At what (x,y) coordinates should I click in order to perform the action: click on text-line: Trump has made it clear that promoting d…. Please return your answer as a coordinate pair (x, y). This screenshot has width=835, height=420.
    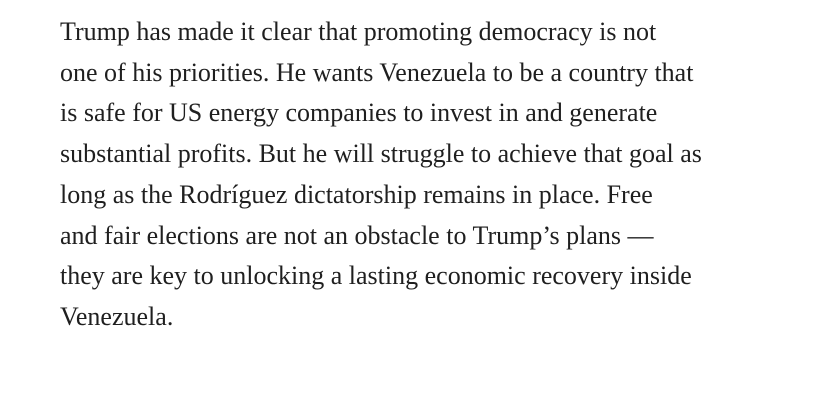
    Looking at the image, I should click on (358, 31).